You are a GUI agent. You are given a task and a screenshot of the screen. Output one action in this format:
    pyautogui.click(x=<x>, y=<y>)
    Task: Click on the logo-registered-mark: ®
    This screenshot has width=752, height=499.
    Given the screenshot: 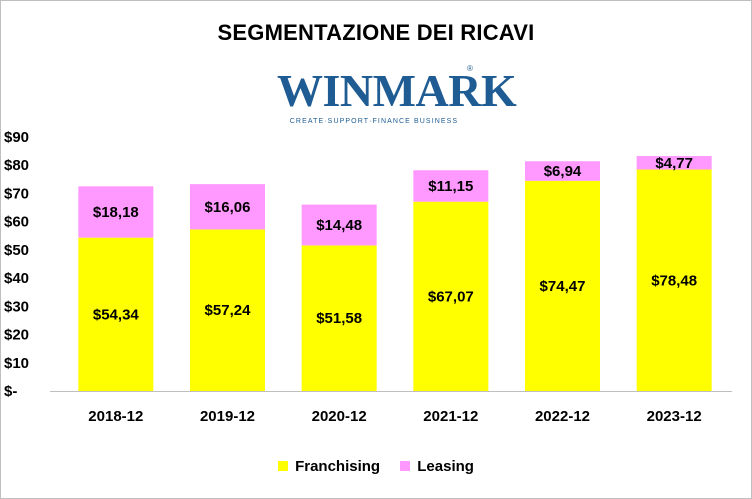 What is the action you would take?
    pyautogui.click(x=470, y=68)
    